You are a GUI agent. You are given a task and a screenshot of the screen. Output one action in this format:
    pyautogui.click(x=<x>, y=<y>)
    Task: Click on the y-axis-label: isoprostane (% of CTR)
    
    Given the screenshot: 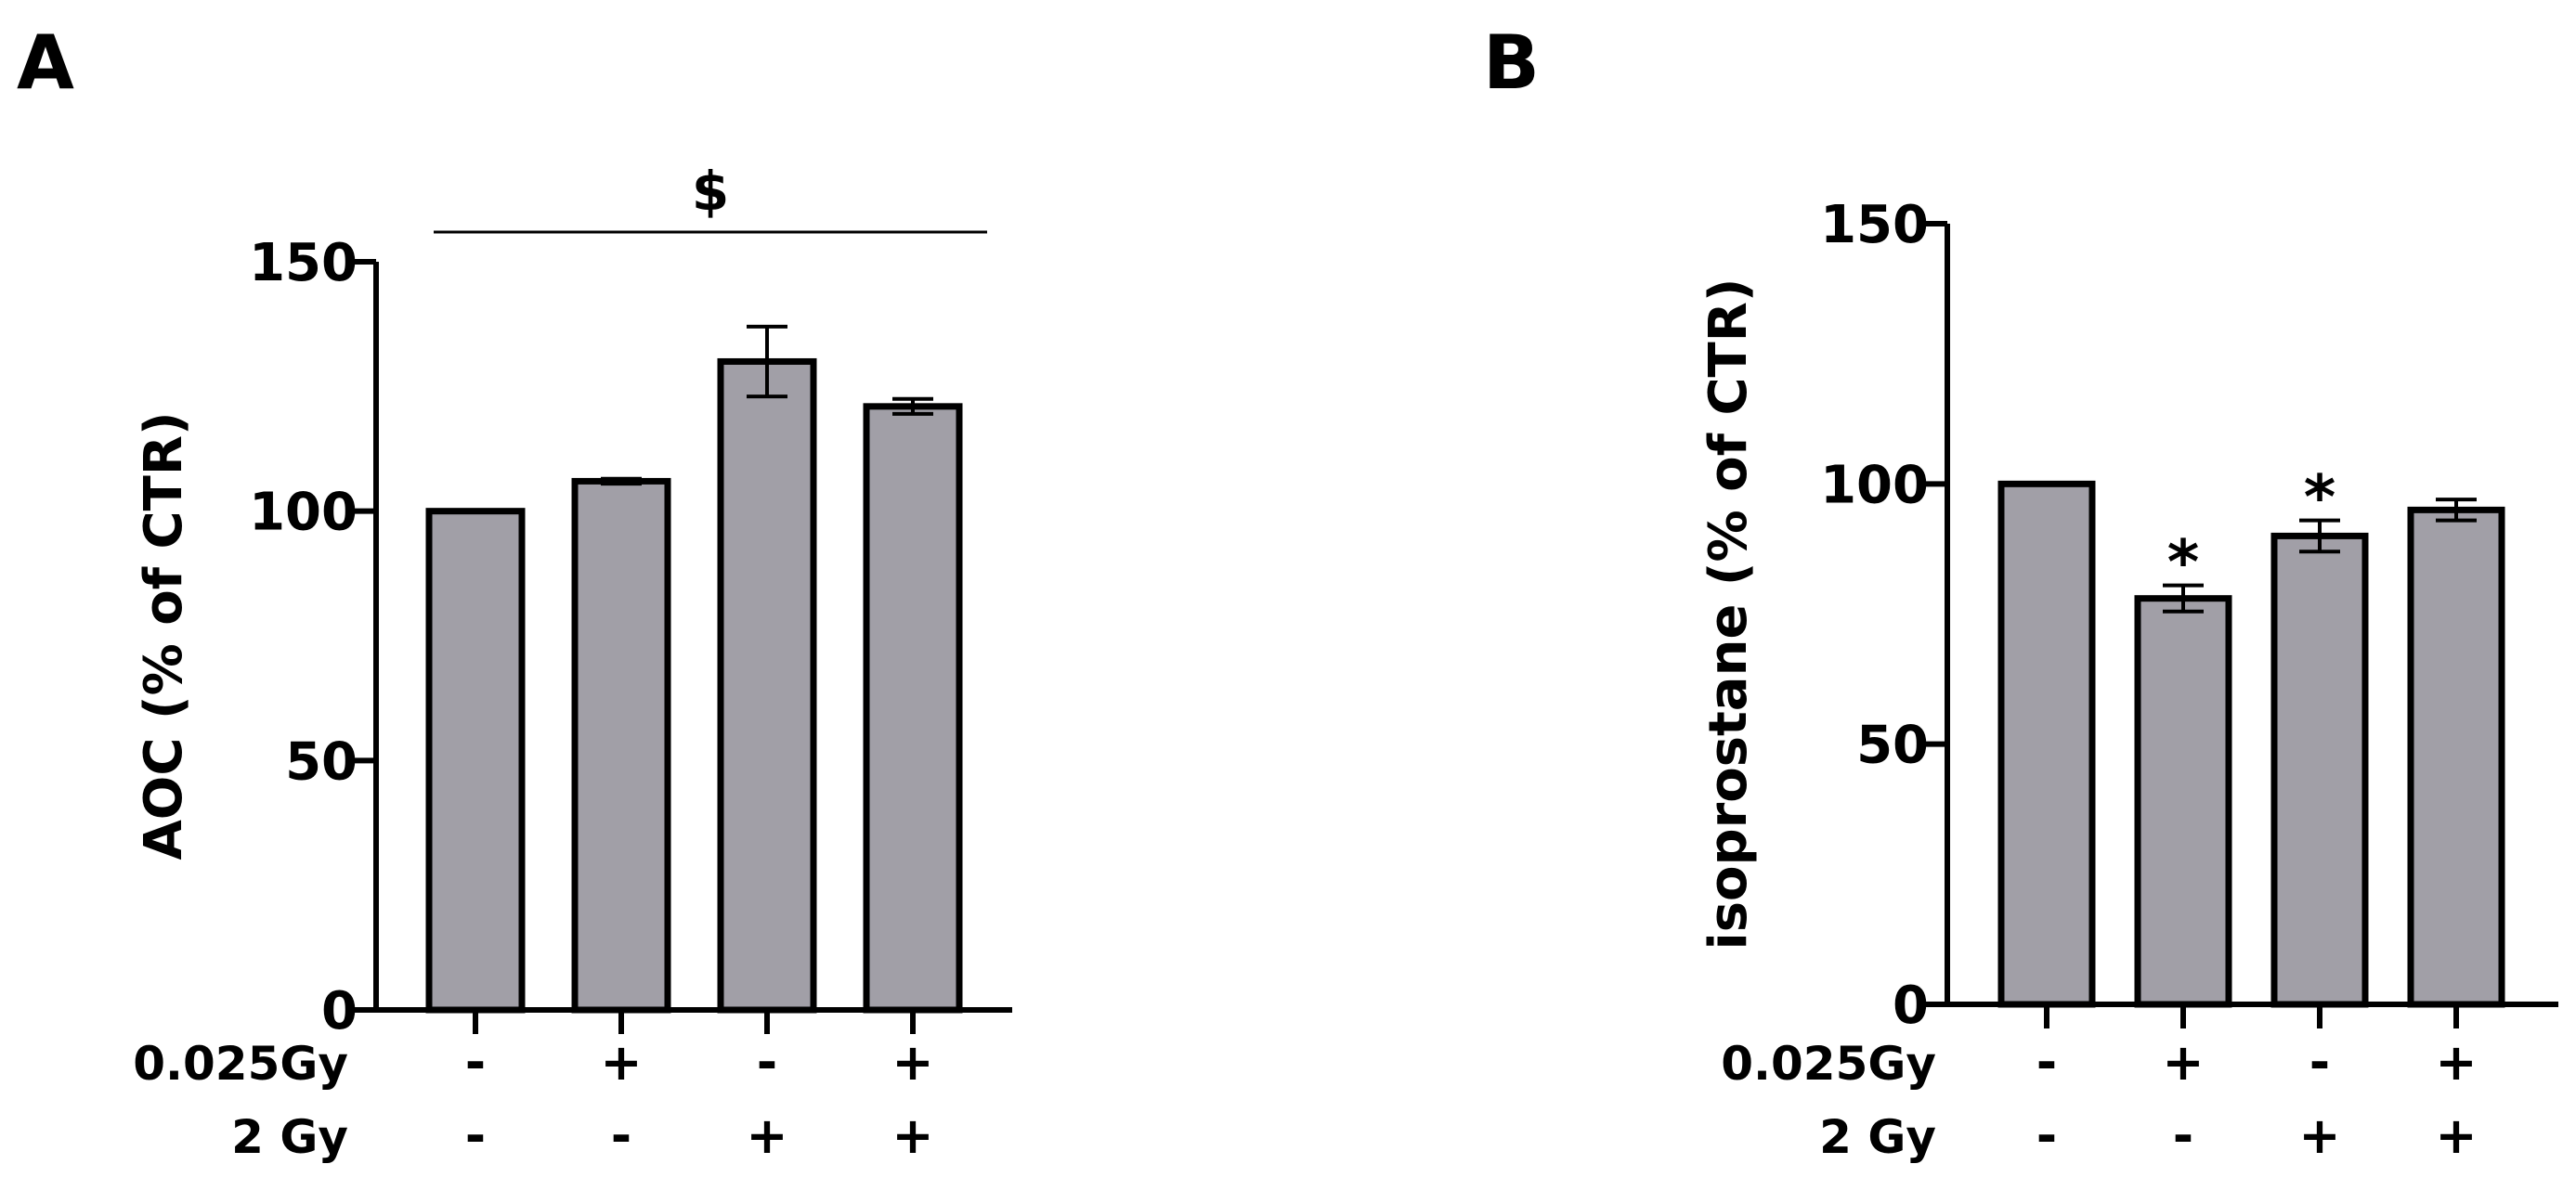 What is the action you would take?
    pyautogui.click(x=1728, y=614)
    